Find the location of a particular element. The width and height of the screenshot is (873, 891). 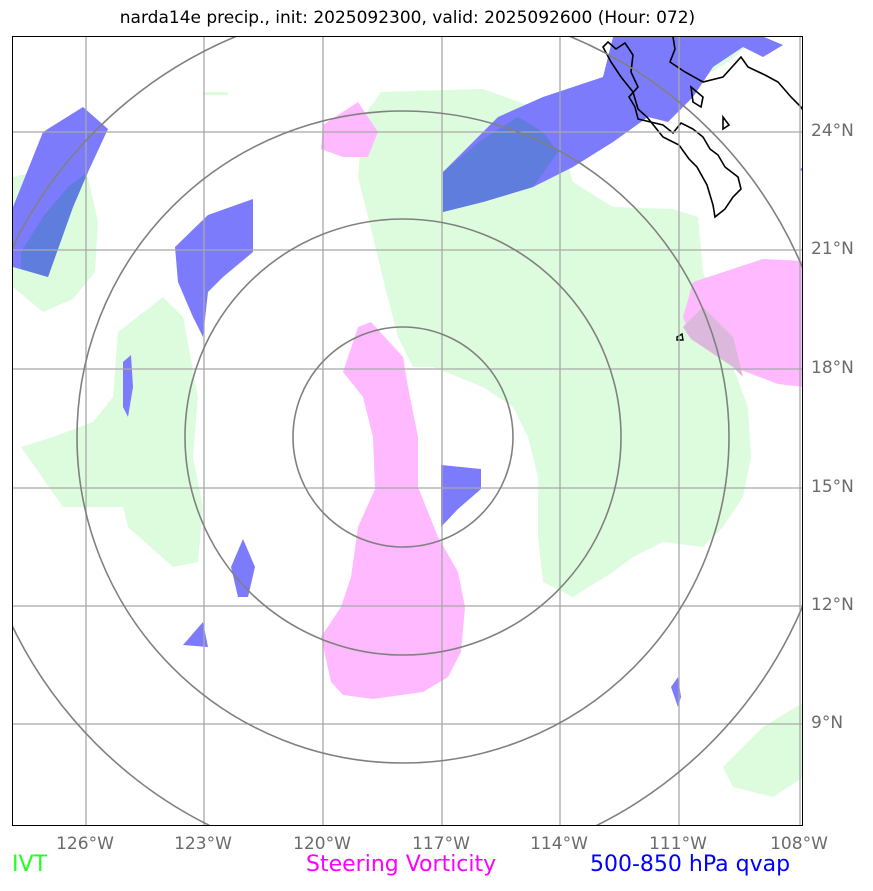

y-tick-18n: 18°N is located at coordinates (832, 368).